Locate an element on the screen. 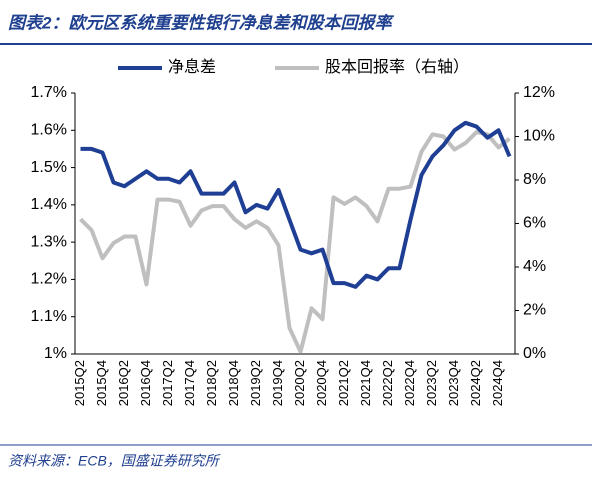  y2-tick-label: 8% is located at coordinates (534, 179).